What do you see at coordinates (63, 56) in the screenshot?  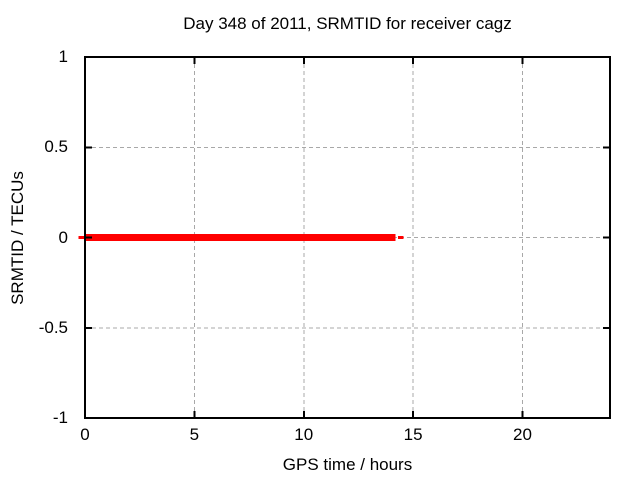 I see `y-tick-label: 1` at bounding box center [63, 56].